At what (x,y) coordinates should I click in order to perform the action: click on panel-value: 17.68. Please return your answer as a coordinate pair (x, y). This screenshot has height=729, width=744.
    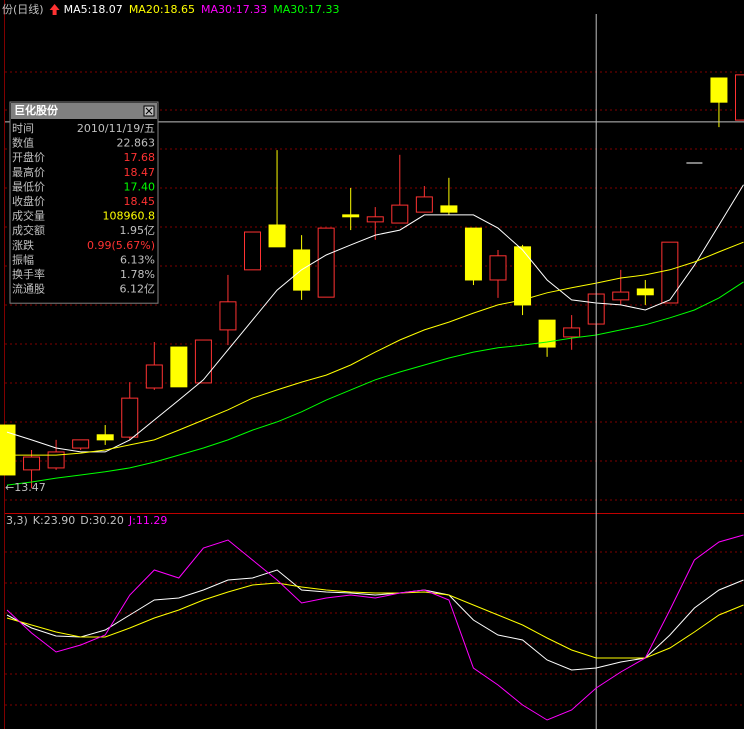
    Looking at the image, I should click on (140, 157).